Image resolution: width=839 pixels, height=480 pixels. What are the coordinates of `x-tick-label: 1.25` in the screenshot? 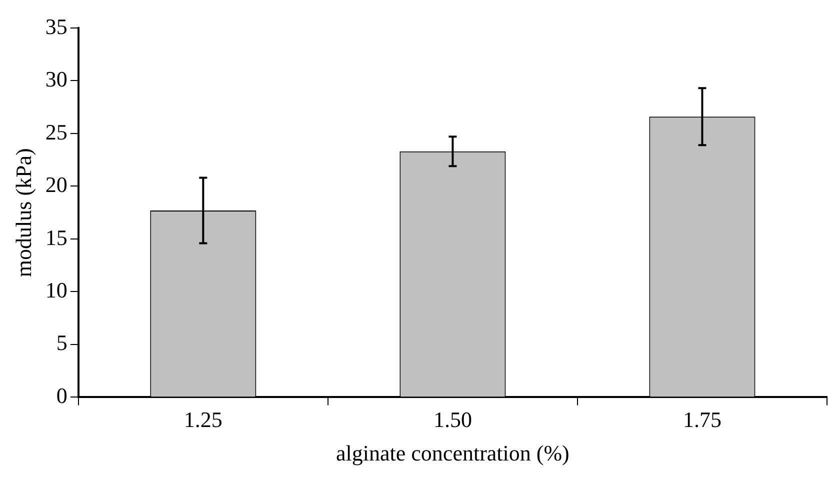 It's located at (203, 419).